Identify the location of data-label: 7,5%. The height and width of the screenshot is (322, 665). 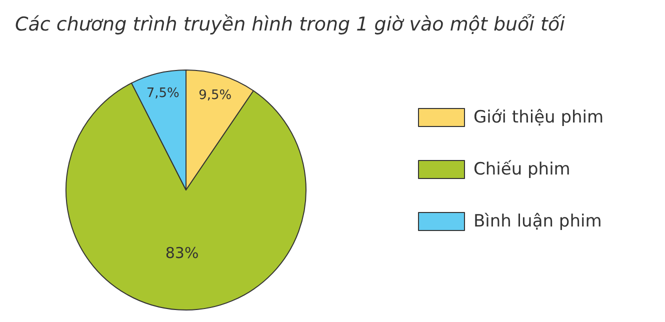
(163, 94).